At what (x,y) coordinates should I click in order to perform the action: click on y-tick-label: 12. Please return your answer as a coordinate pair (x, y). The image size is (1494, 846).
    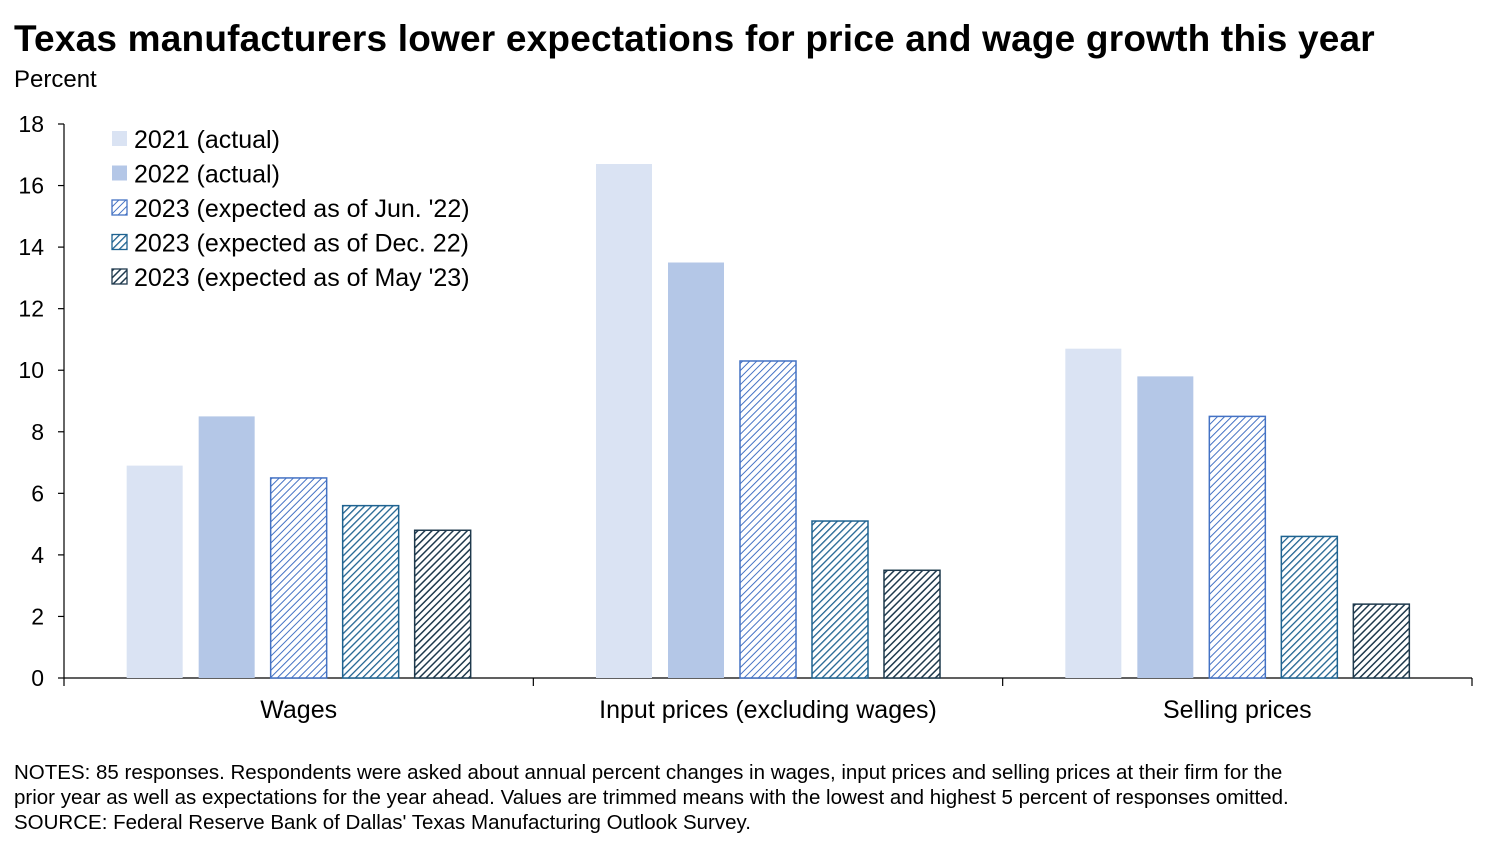
    Looking at the image, I should click on (31, 309).